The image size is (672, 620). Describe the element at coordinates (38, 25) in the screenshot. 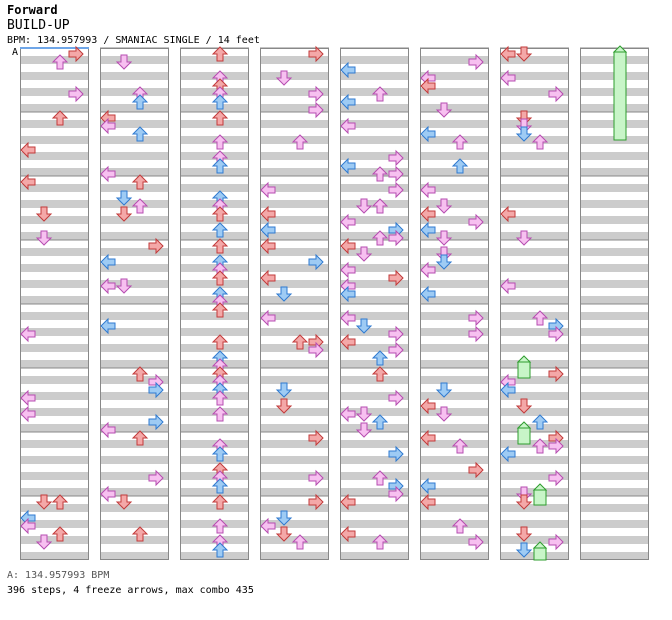

I see `song-title: BUILD-UP` at that location.